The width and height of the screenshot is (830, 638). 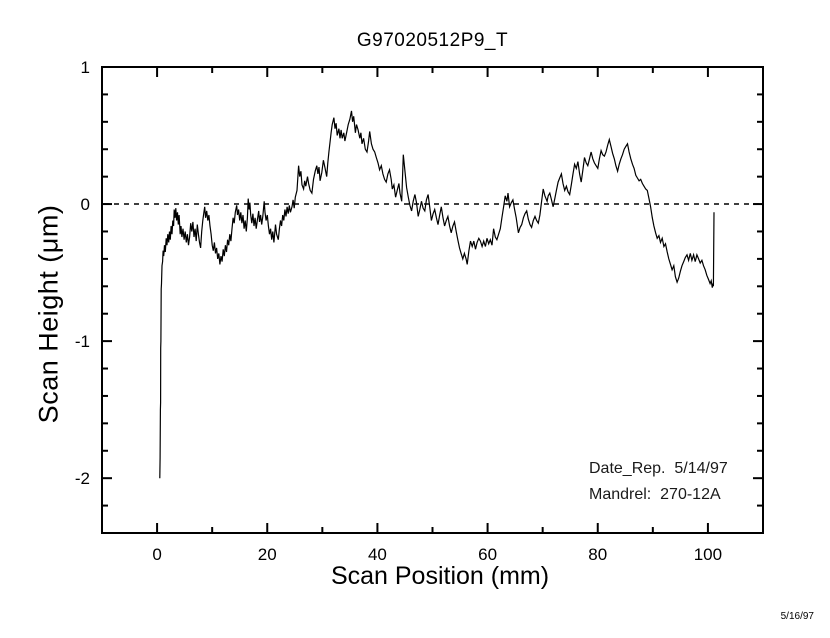 I want to click on x-tick-label: 0, so click(x=156, y=554).